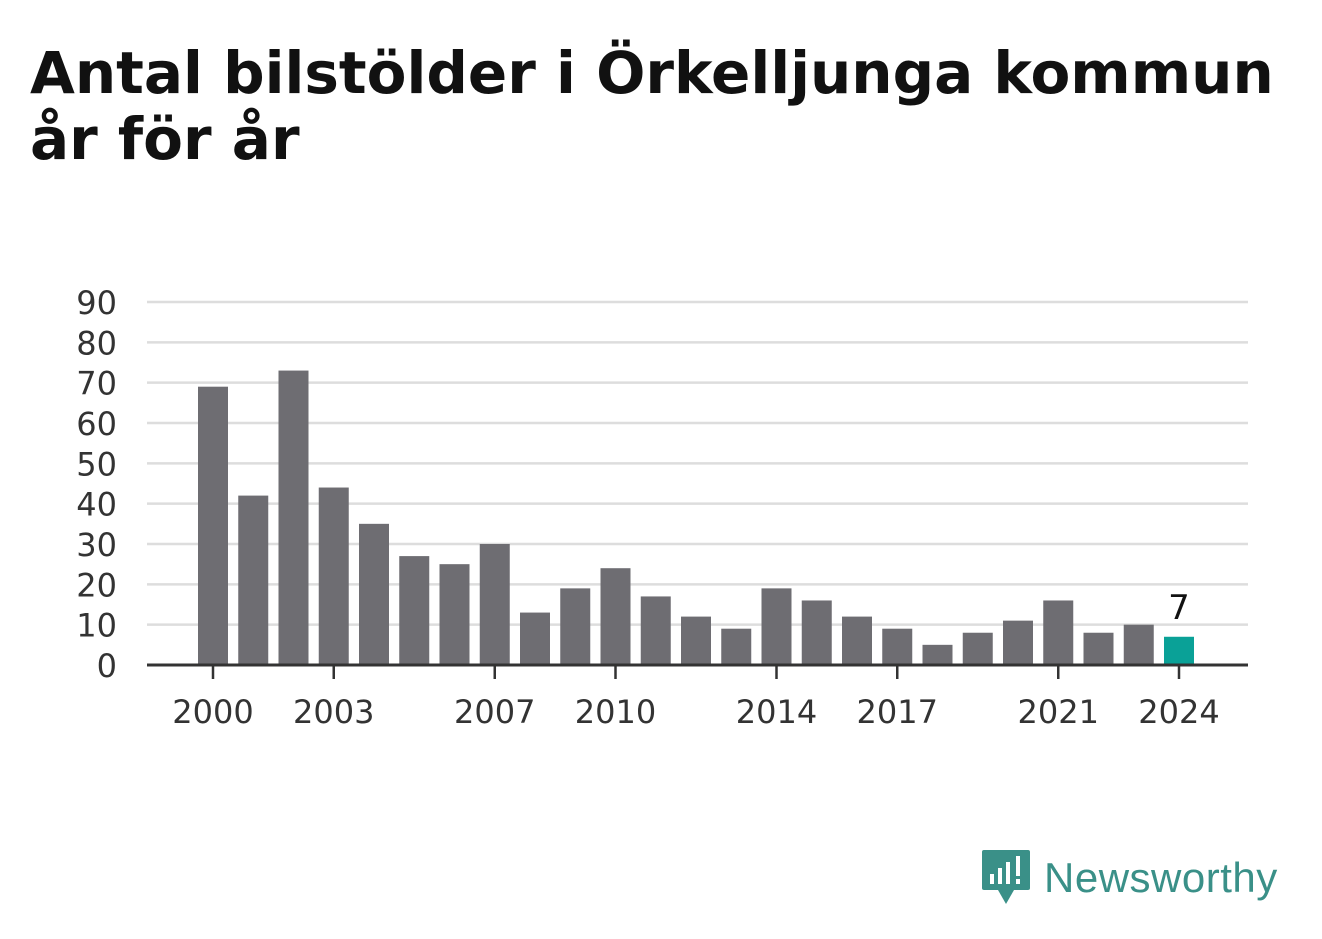 The width and height of the screenshot is (1322, 939). Describe the element at coordinates (96, 545) in the screenshot. I see `y-tick-label: 30` at that location.